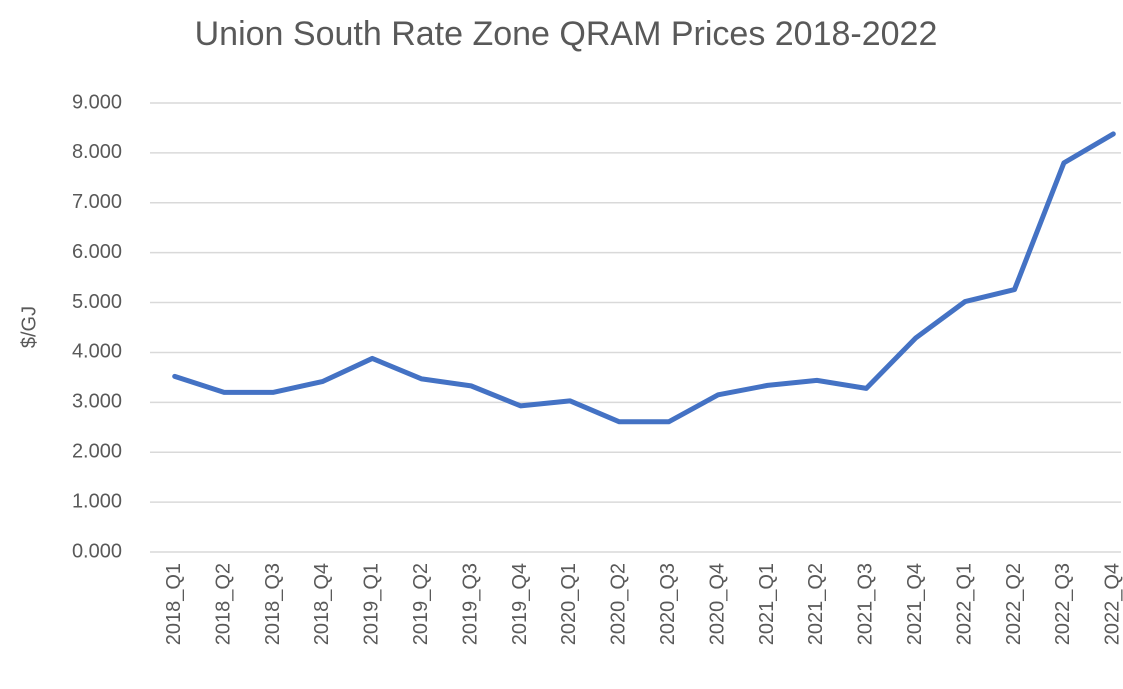  What do you see at coordinates (29, 327) in the screenshot?
I see `y-axis-label: $/GJ` at bounding box center [29, 327].